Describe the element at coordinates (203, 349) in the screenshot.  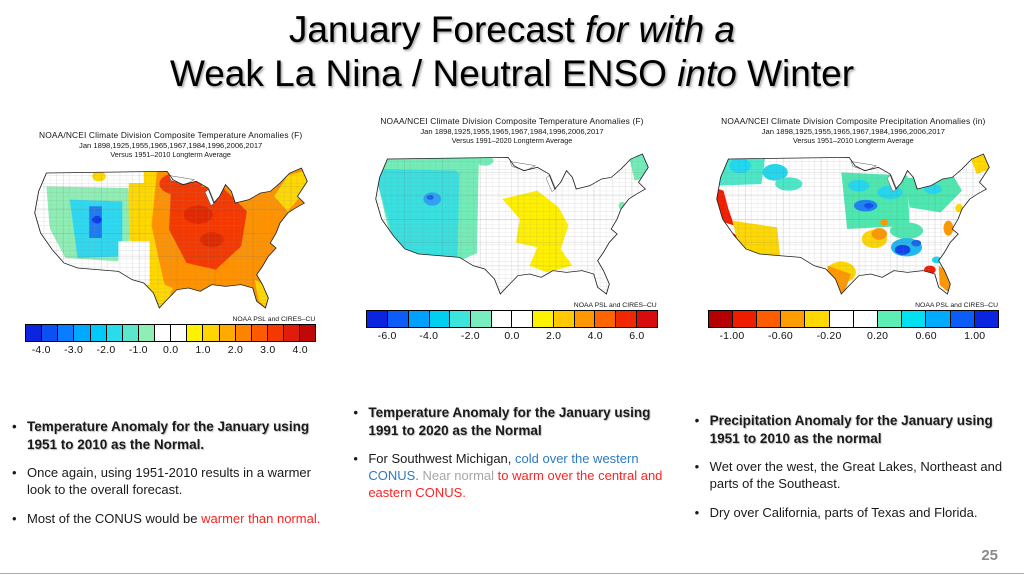
I see `colorbar-tick: 1.0` at that location.